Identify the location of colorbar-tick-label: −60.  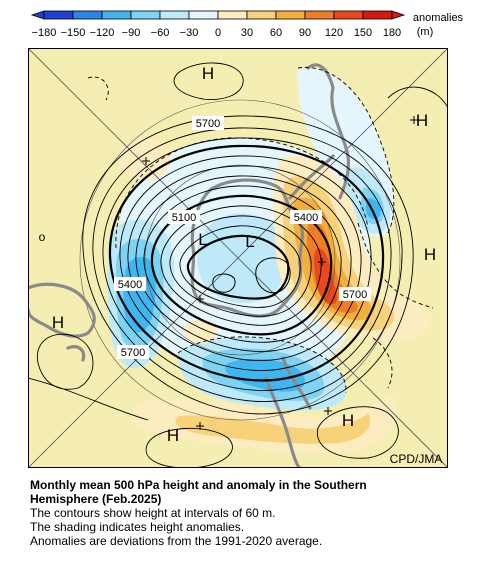
(160, 33).